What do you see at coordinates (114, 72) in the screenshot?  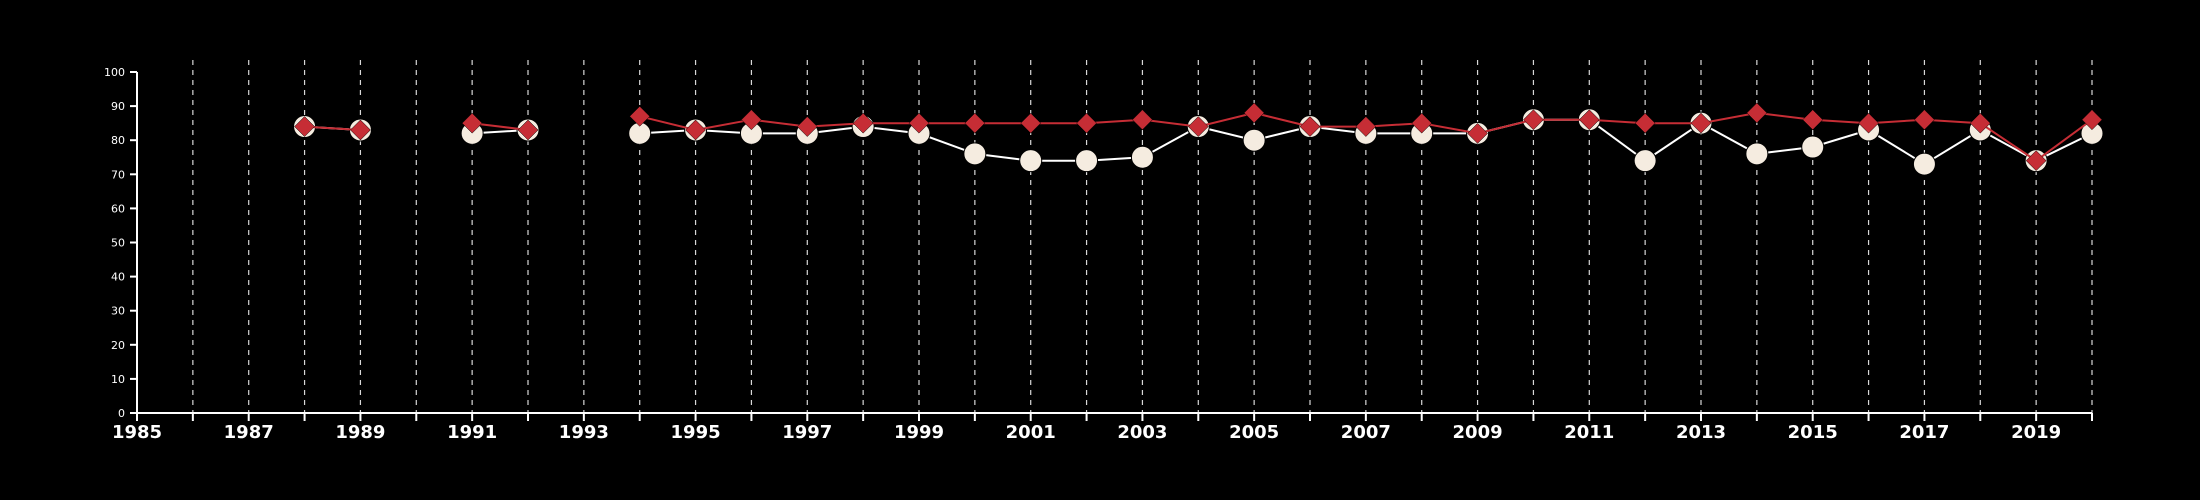 I see `y-tick-label-100: 100` at bounding box center [114, 72].